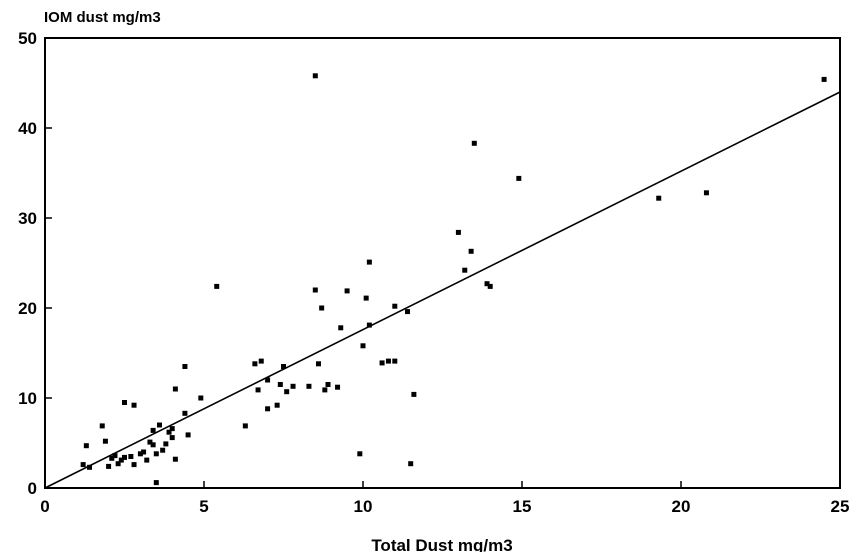  Describe the element at coordinates (32, 488) in the screenshot. I see `y-tick-label: 0` at that location.